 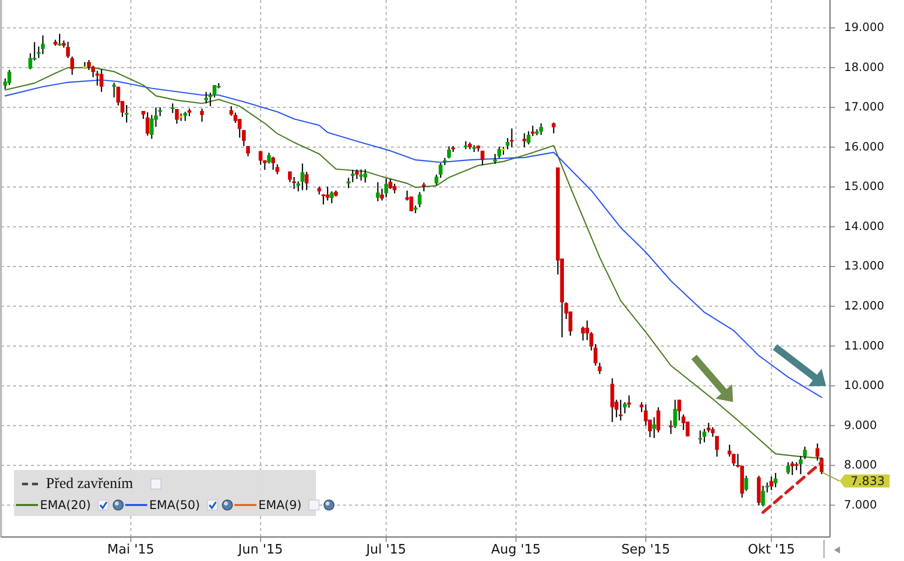 What do you see at coordinates (860, 465) in the screenshot?
I see `y-tick-label: 8.000` at bounding box center [860, 465].